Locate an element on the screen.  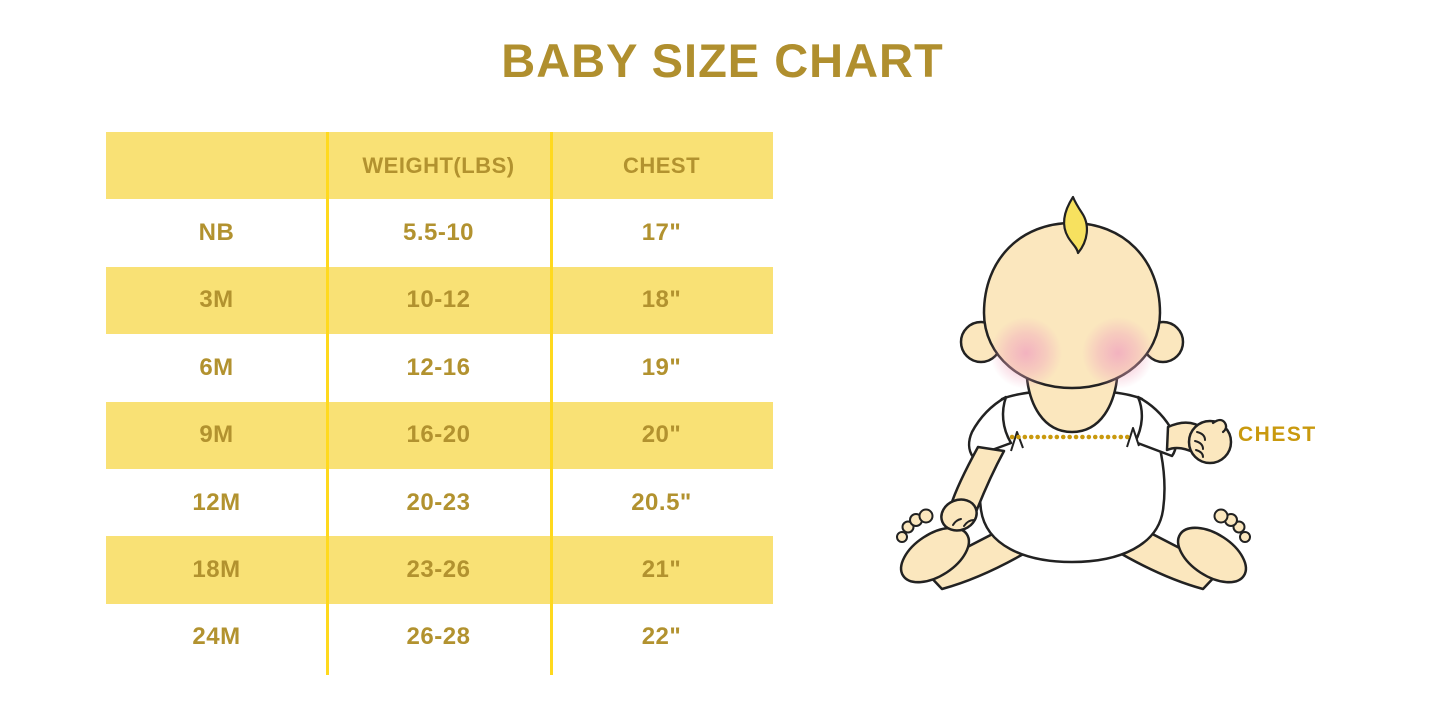
baby-left-arm is located at coordinates (973, 488).